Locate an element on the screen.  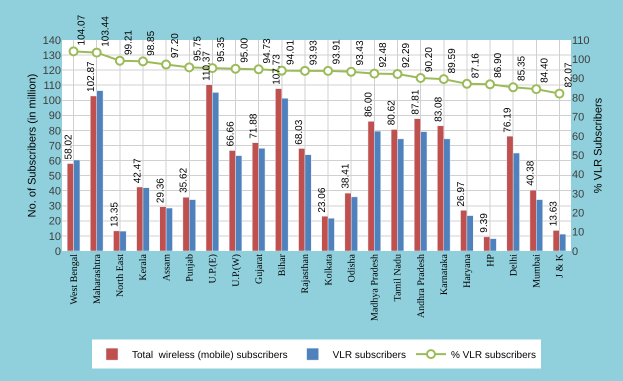
y-tick-label: 130 is located at coordinates (51, 56).